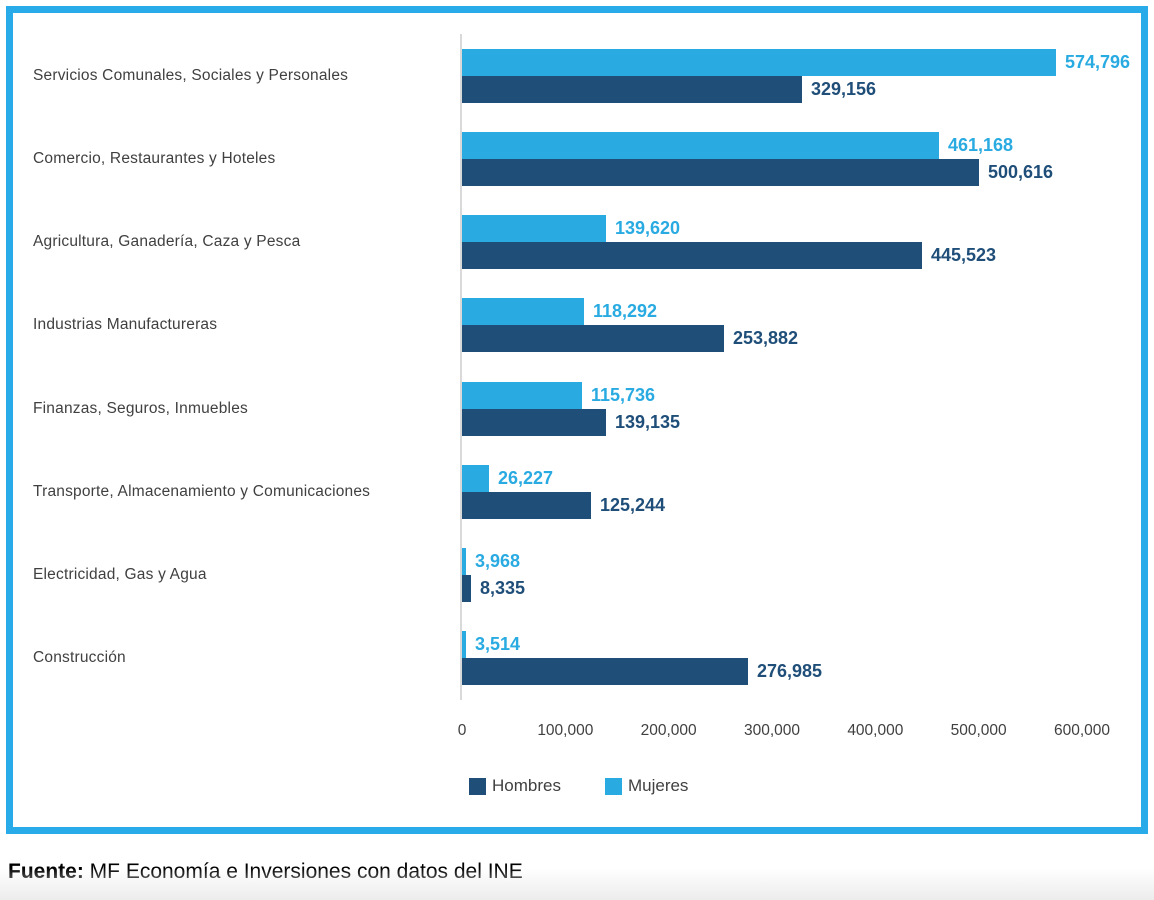 This screenshot has width=1154, height=900. Describe the element at coordinates (167, 242) in the screenshot. I see `category-label: Agricultura, Ganadería, Caza y Pesca` at that location.